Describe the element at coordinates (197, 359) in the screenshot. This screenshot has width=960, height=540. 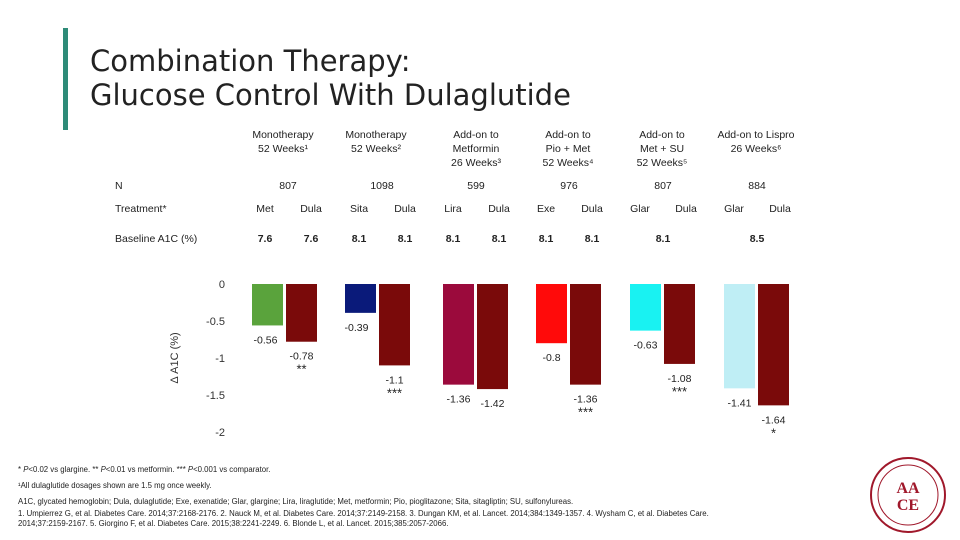
I see `chart-axes: 0 -0.5 -1 -1.5 -2 Δ A1C (%)` at that location.